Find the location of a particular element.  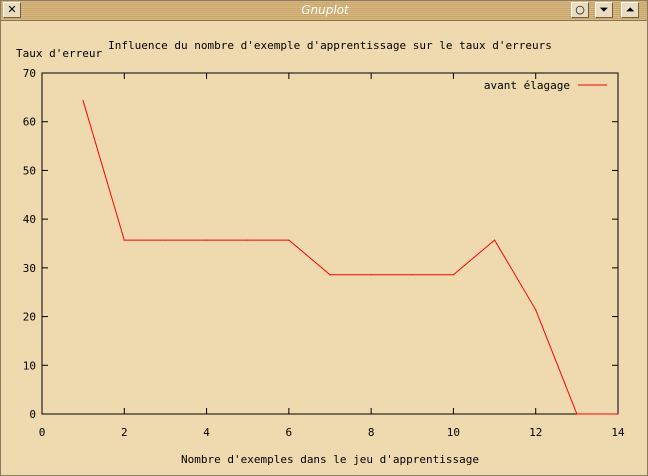

close-button: ✕ is located at coordinates (12, 10).